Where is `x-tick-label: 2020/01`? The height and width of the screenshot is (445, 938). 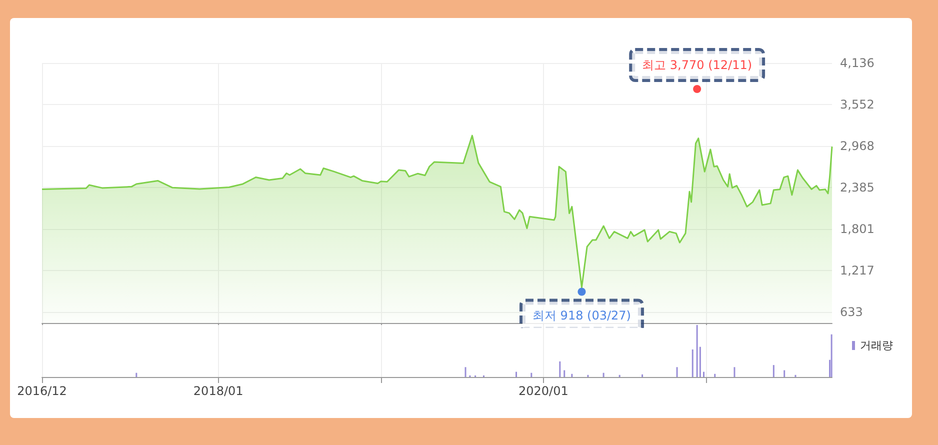 x-tick-label: 2020/01 is located at coordinates (543, 391).